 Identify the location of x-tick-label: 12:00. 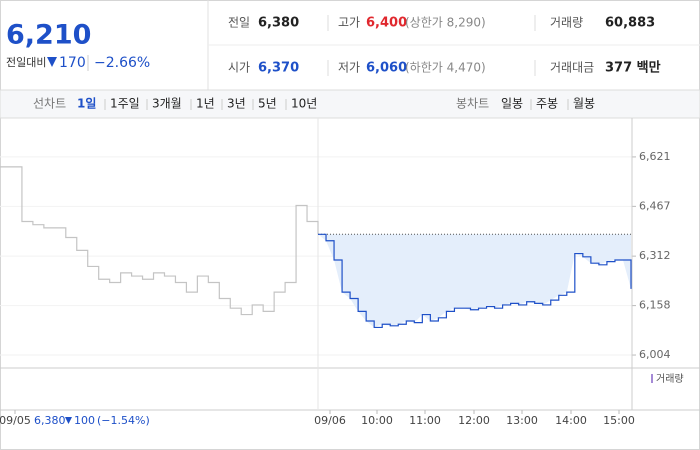
(474, 420).